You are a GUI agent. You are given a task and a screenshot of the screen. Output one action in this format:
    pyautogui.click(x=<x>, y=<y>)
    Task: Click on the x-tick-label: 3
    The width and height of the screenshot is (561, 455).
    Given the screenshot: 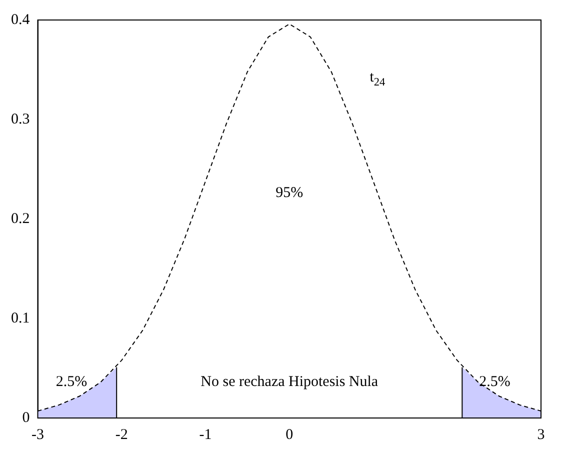 What is the action you would take?
    pyautogui.click(x=541, y=434)
    